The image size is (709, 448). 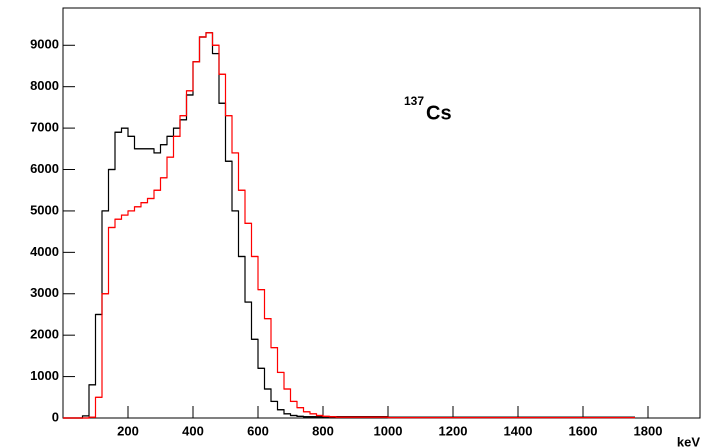 I want to click on x-tick-label: 1600, so click(x=583, y=430).